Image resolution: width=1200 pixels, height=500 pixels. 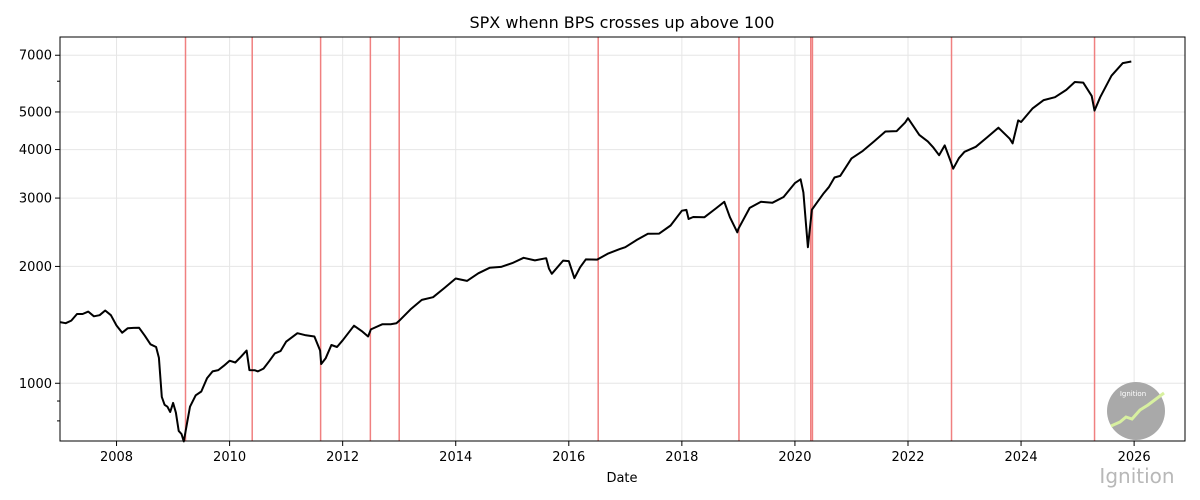 I want to click on y-tick-label: 2000, so click(x=35, y=267).